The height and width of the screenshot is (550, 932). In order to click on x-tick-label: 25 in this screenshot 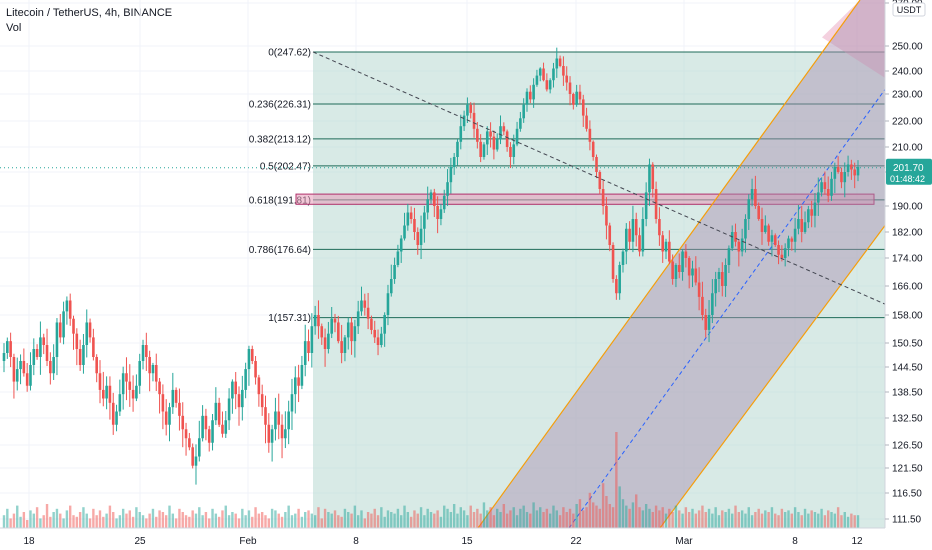, I will do `click(140, 541)`.